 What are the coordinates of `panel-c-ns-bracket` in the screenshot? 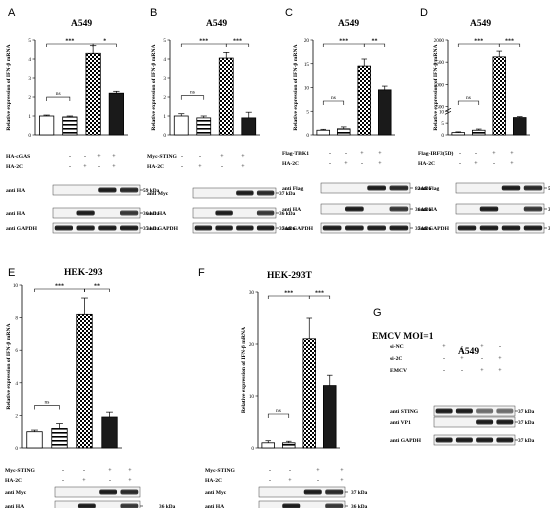 It's located at (333, 102).